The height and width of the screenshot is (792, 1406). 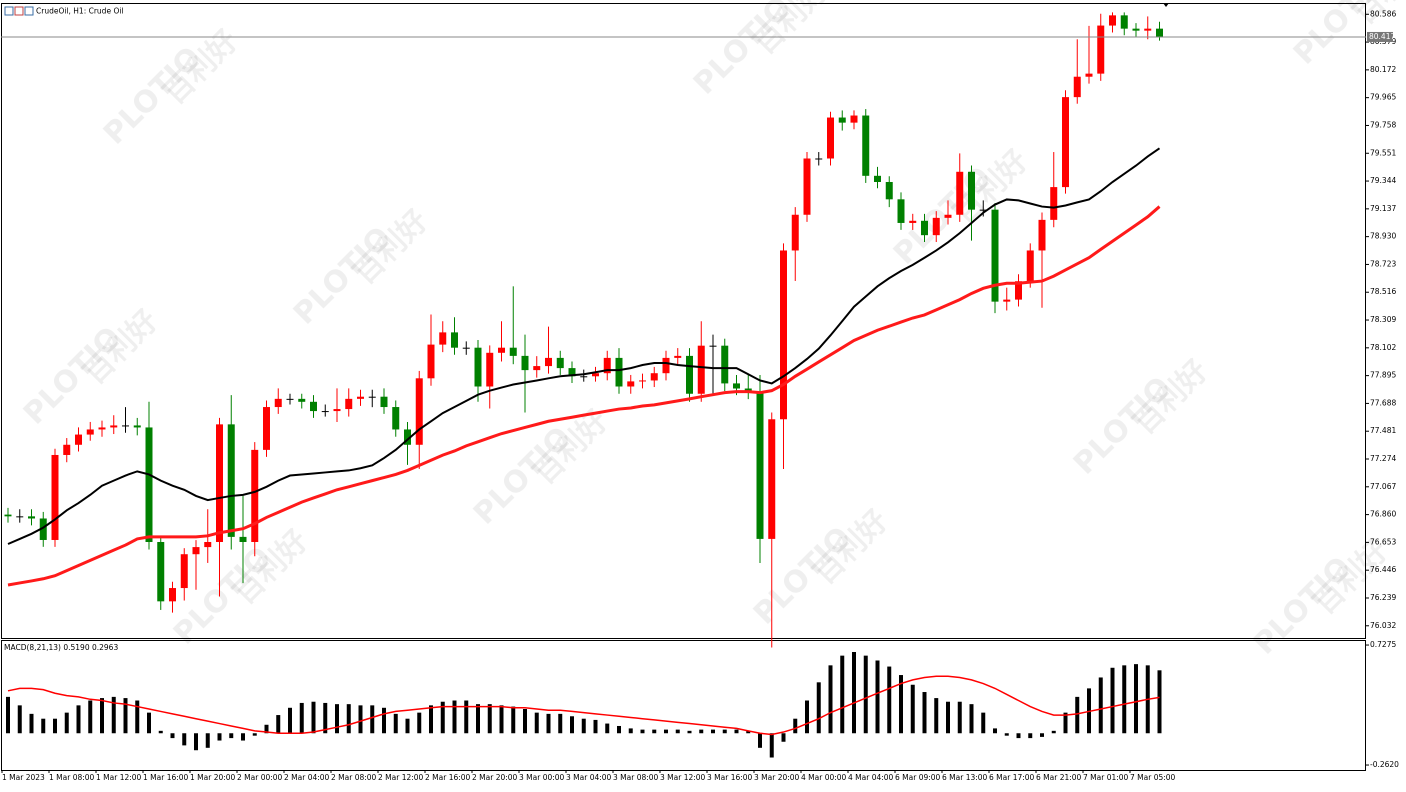 What do you see at coordinates (683, 777) in the screenshot?
I see `x-tick-label: 3 Mar 12:00` at bounding box center [683, 777].